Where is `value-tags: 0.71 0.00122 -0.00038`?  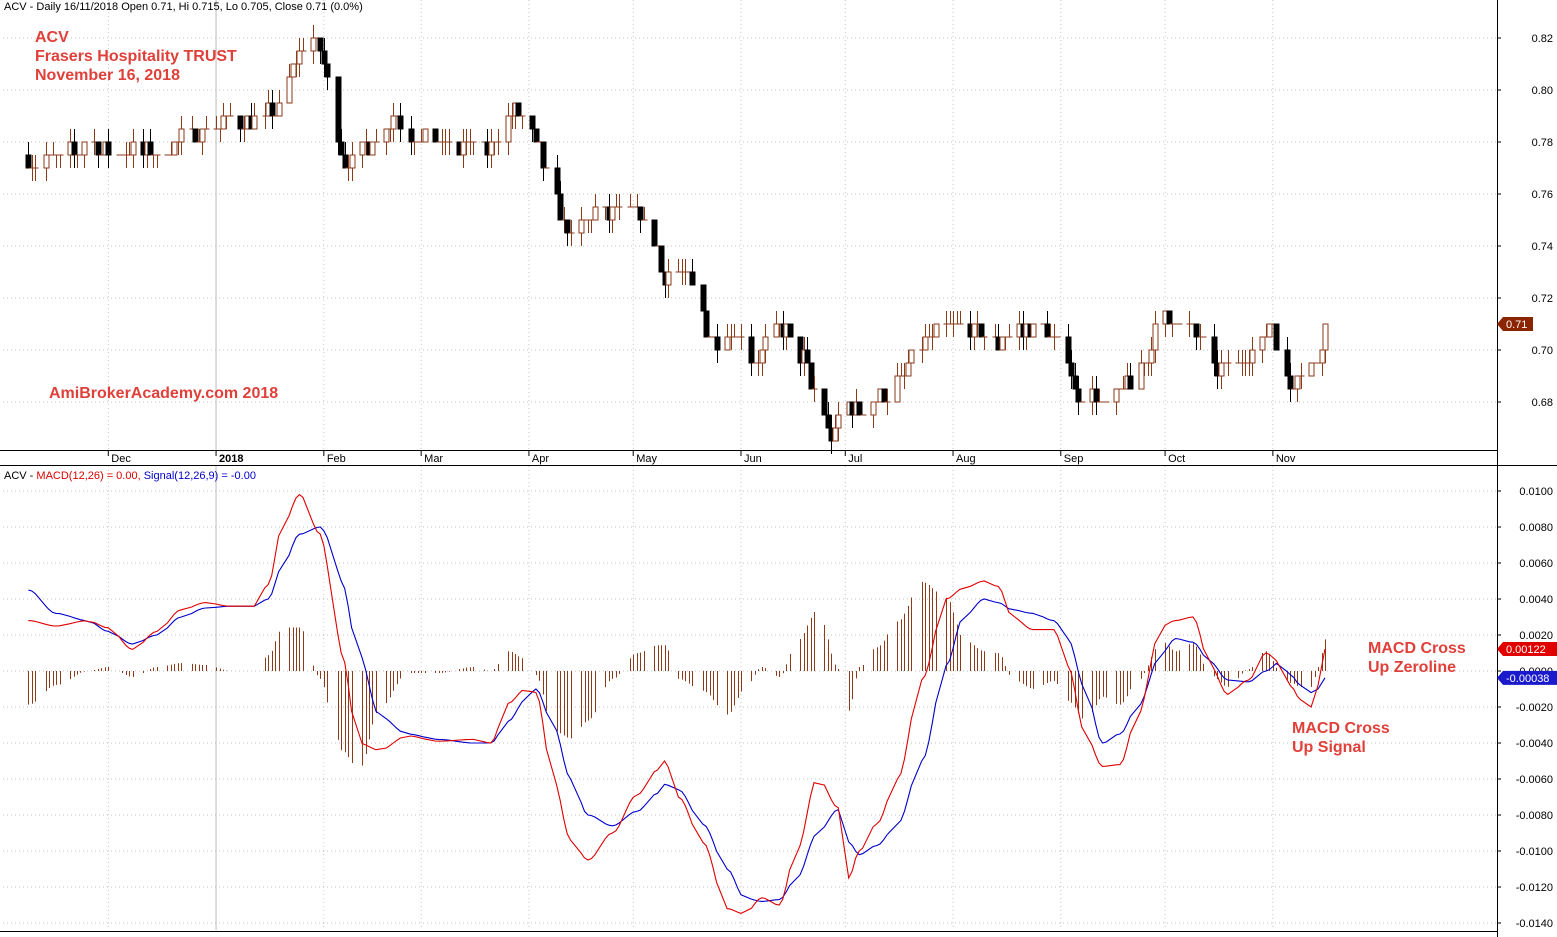 value-tags: 0.71 0.00122 -0.00038 is located at coordinates (1527, 501).